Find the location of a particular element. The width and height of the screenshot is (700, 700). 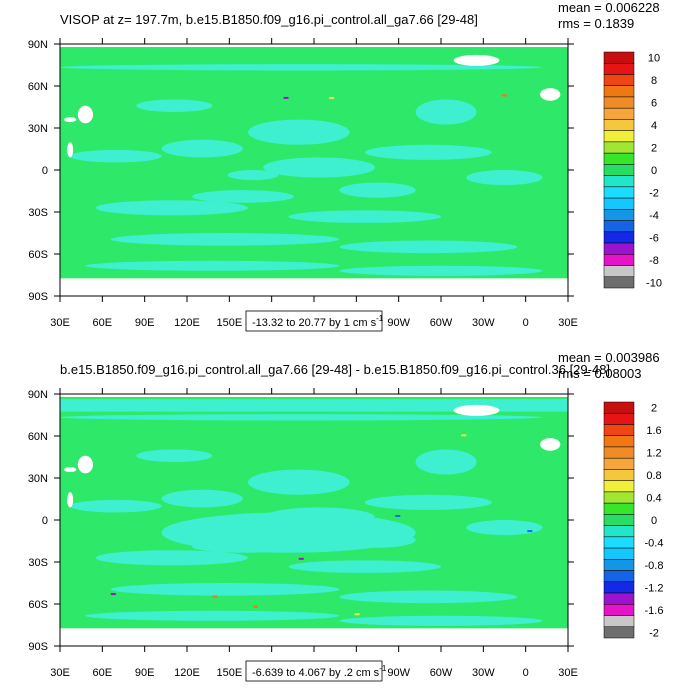

colorbar-label: -2 is located at coordinates (654, 633).